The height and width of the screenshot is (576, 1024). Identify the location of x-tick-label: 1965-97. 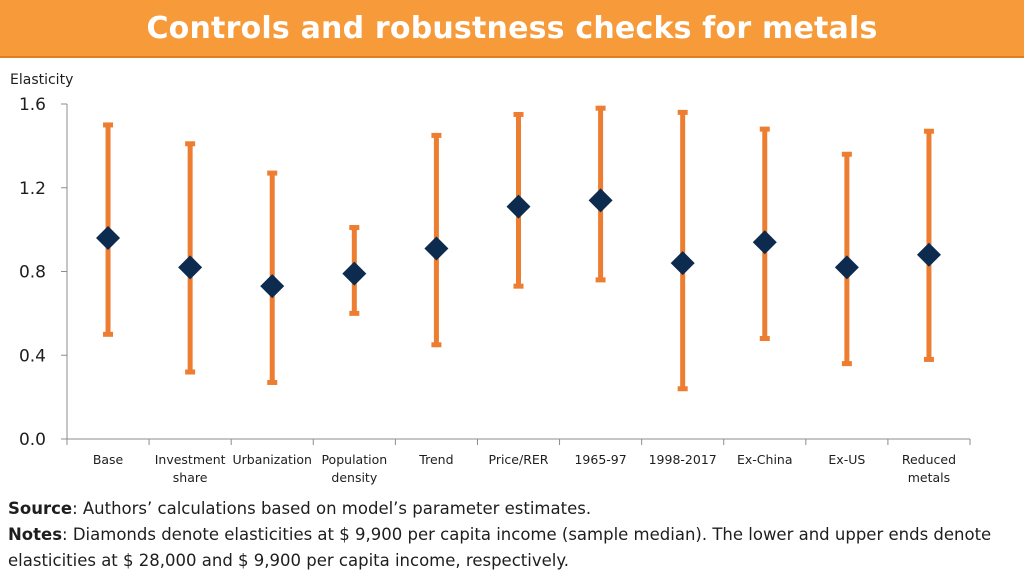
(600, 459).